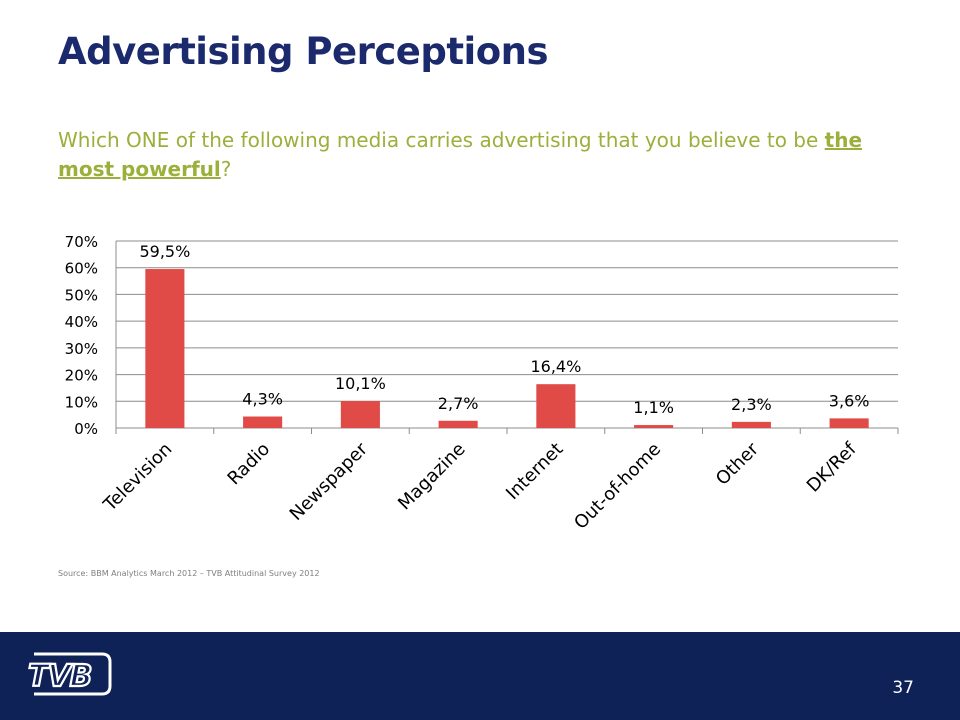  Describe the element at coordinates (81, 242) in the screenshot. I see `y-tick-label: 70%` at that location.